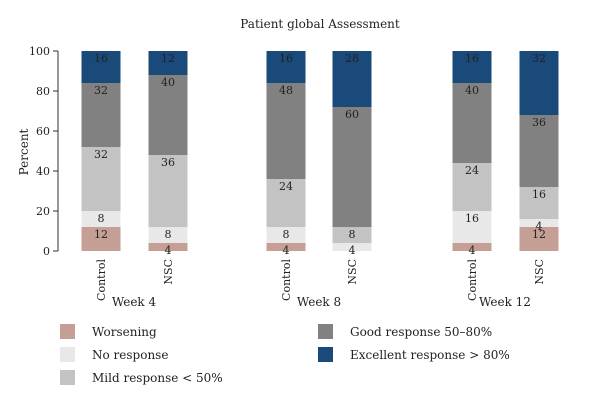 The image size is (600, 406). What do you see at coordinates (352, 114) in the screenshot?
I see `value-label: 60` at bounding box center [352, 114].